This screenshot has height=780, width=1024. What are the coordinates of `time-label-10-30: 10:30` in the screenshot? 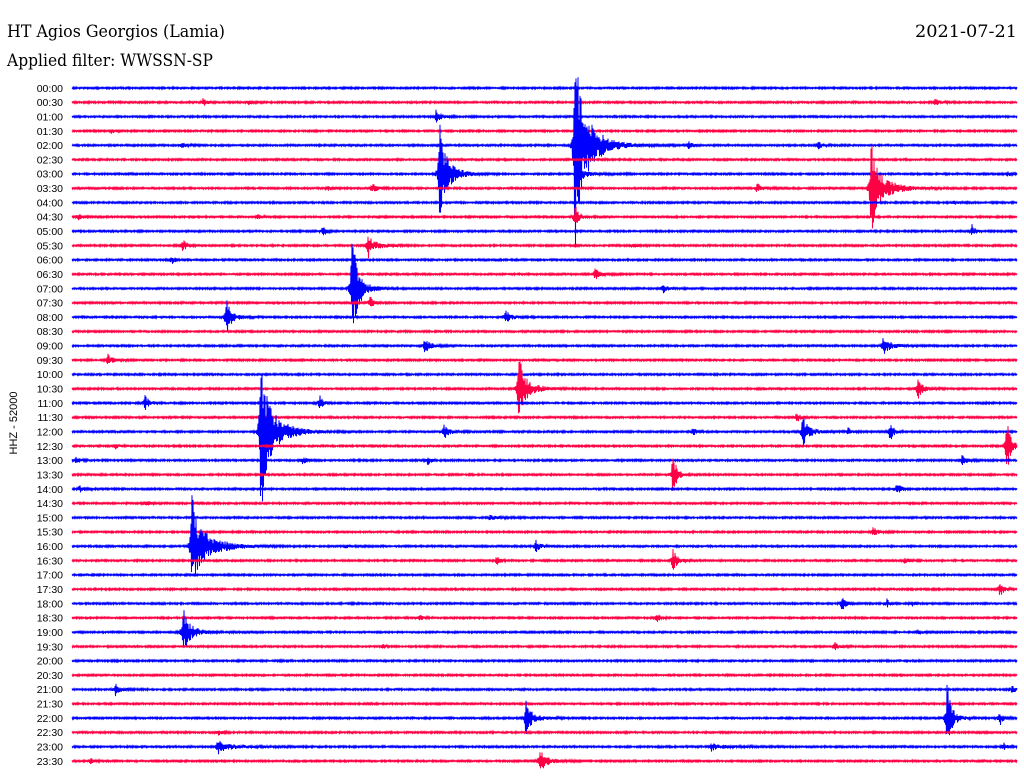 It's located at (50, 390).